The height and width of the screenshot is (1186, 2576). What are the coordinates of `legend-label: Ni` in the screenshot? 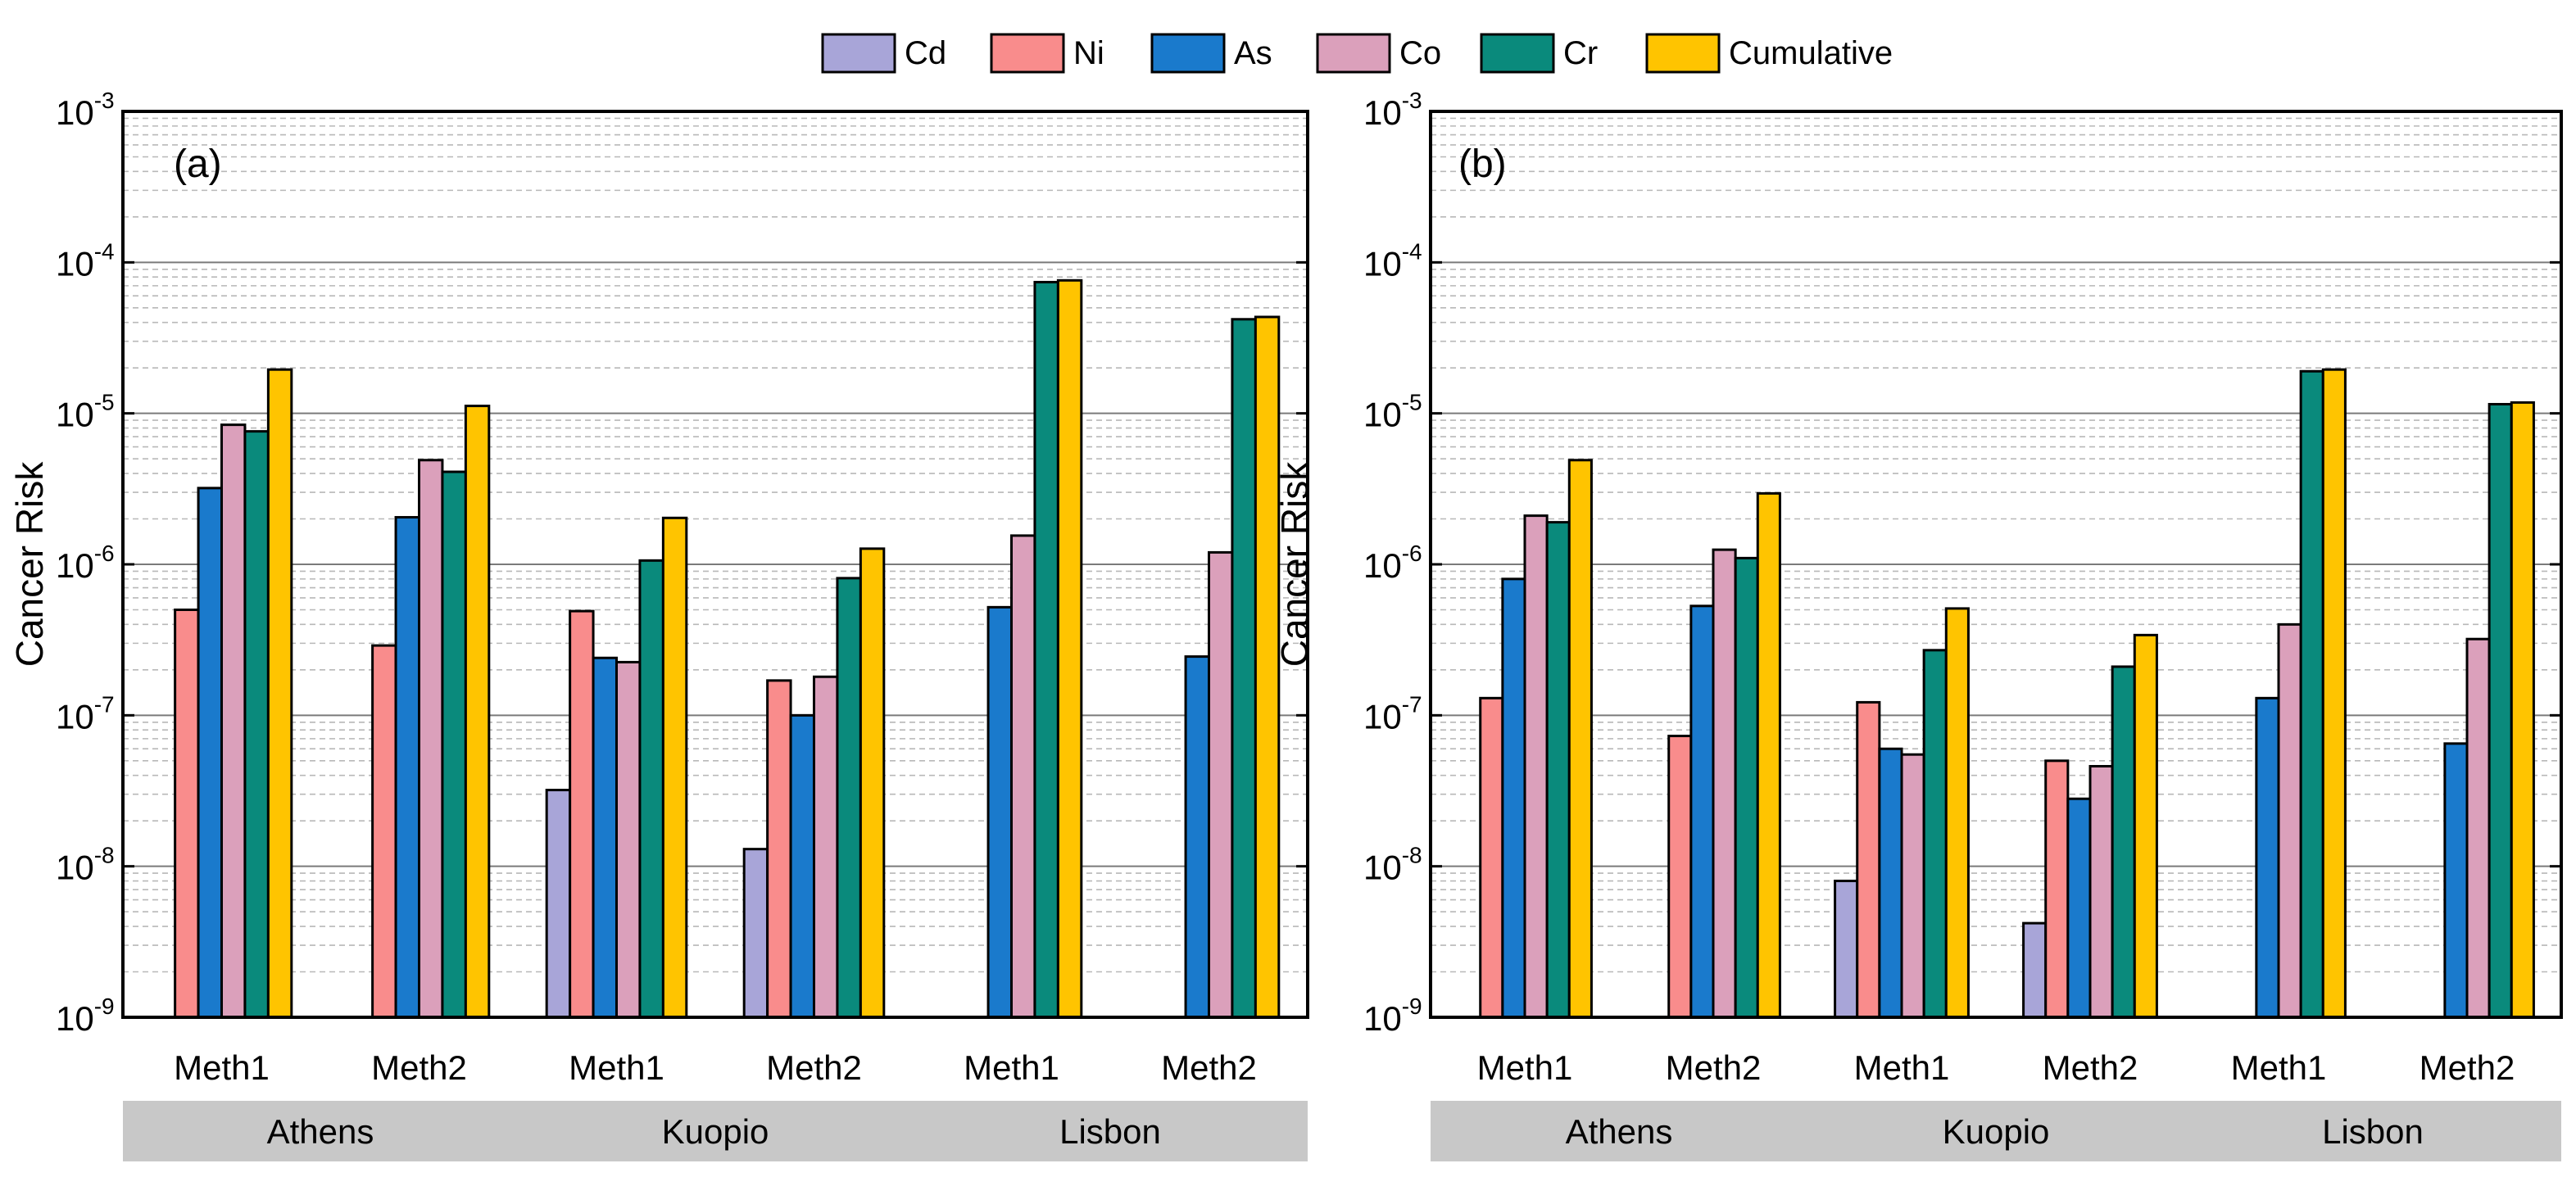 It's located at (1088, 53).